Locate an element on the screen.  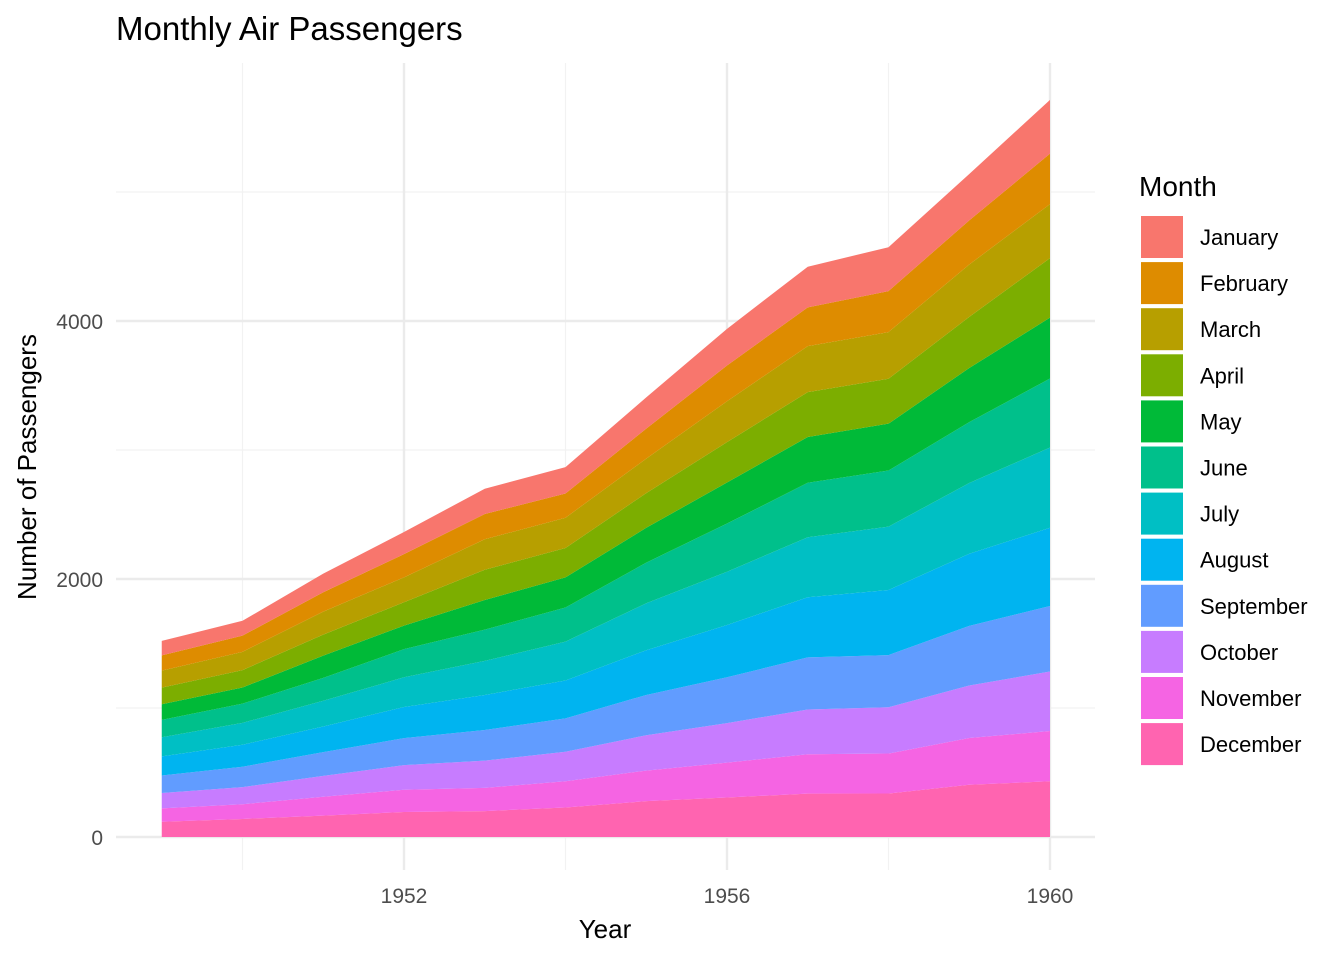
legend-title: Month is located at coordinates (1178, 186).